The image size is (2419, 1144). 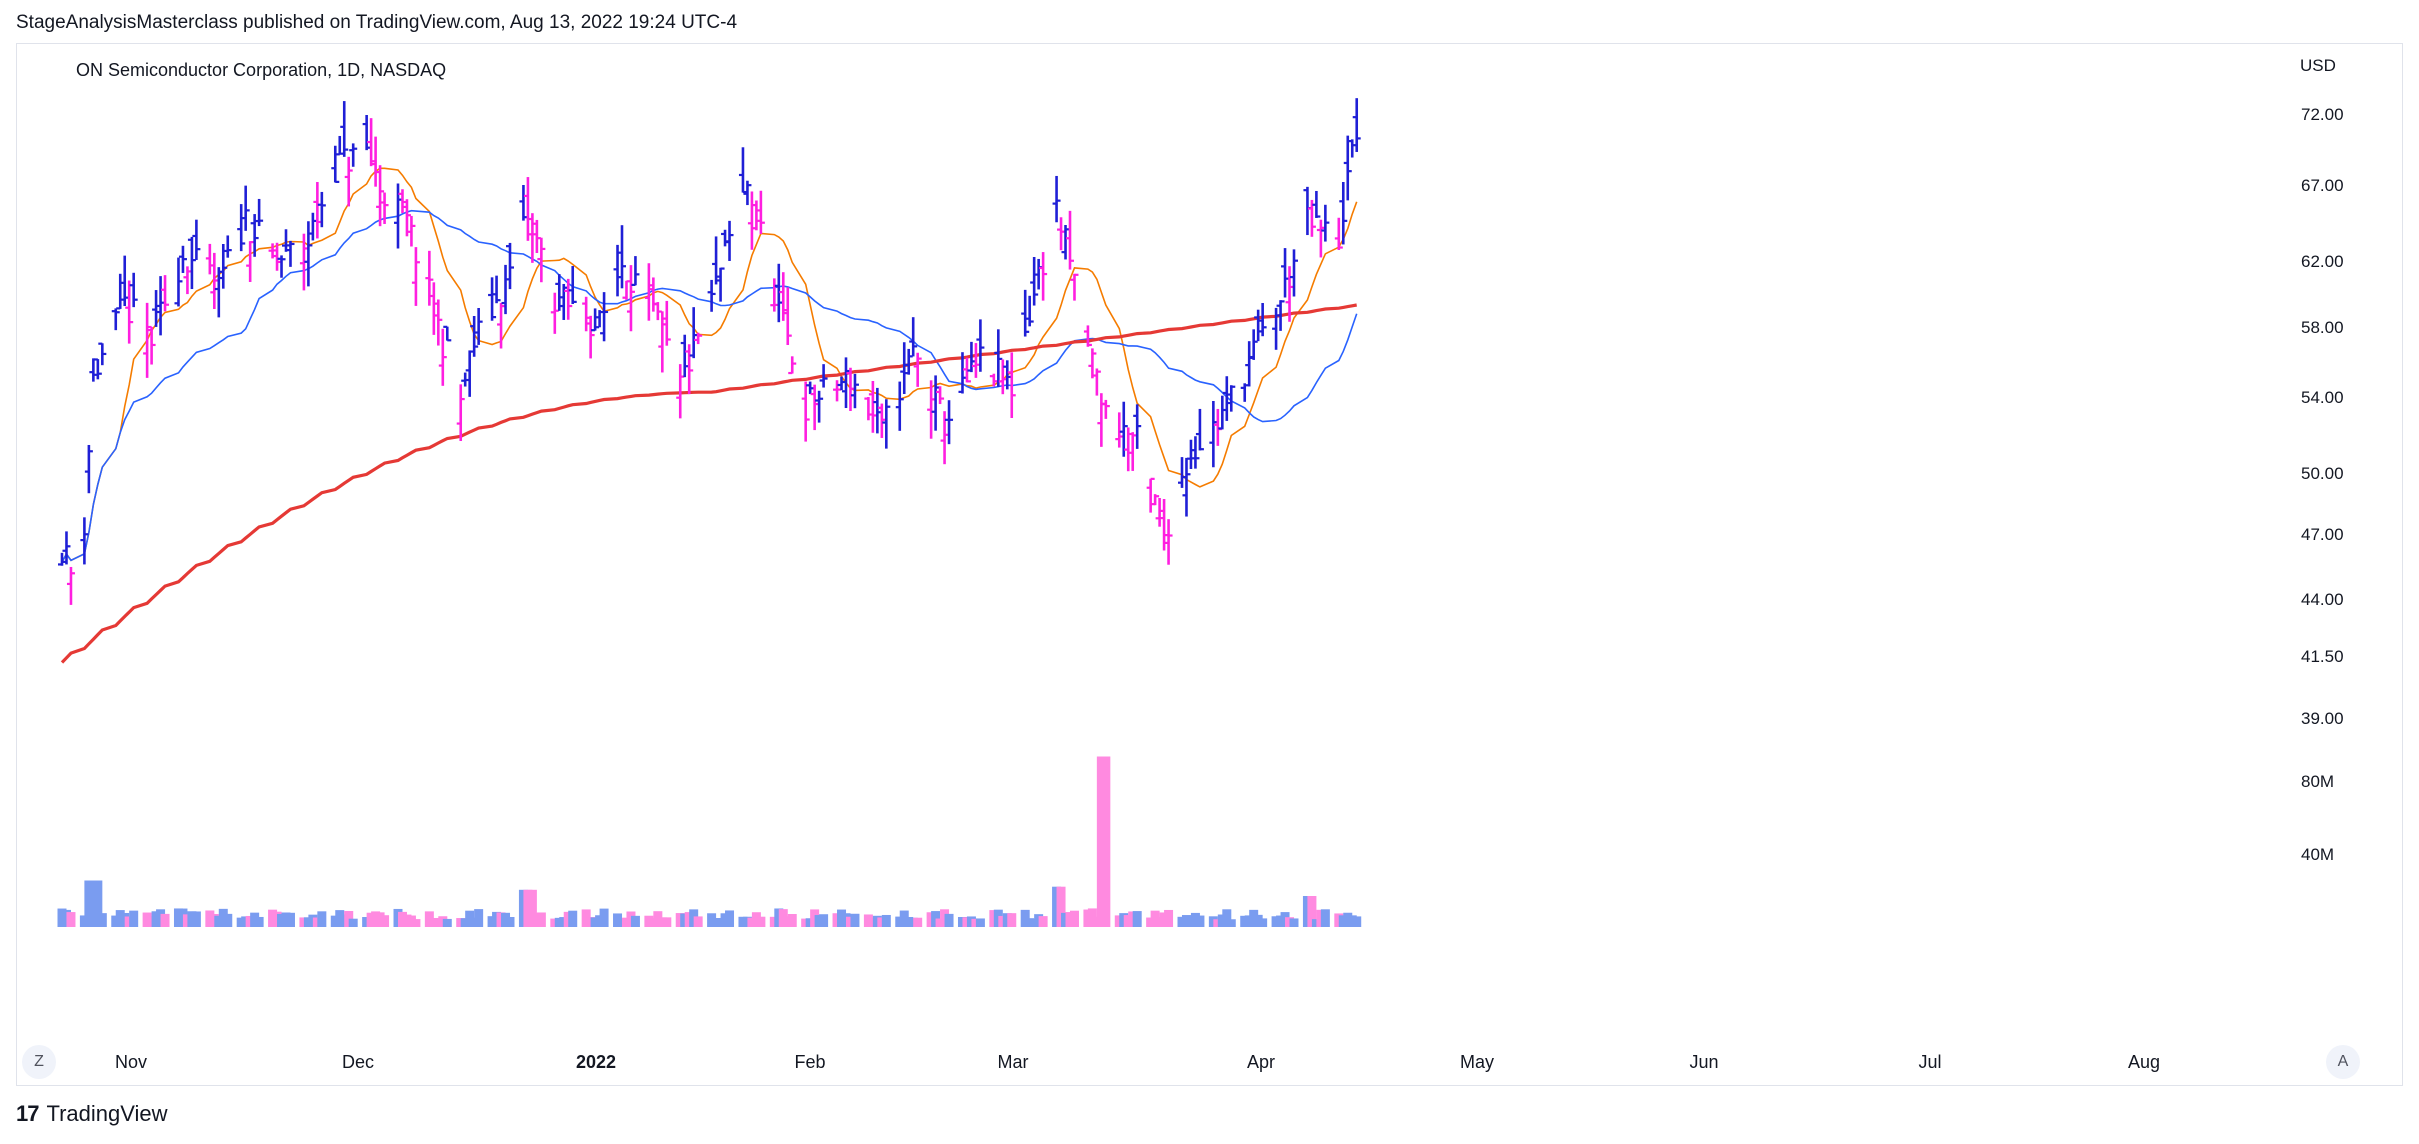 What do you see at coordinates (2322, 718) in the screenshot?
I see `price-tick-label: 39.00` at bounding box center [2322, 718].